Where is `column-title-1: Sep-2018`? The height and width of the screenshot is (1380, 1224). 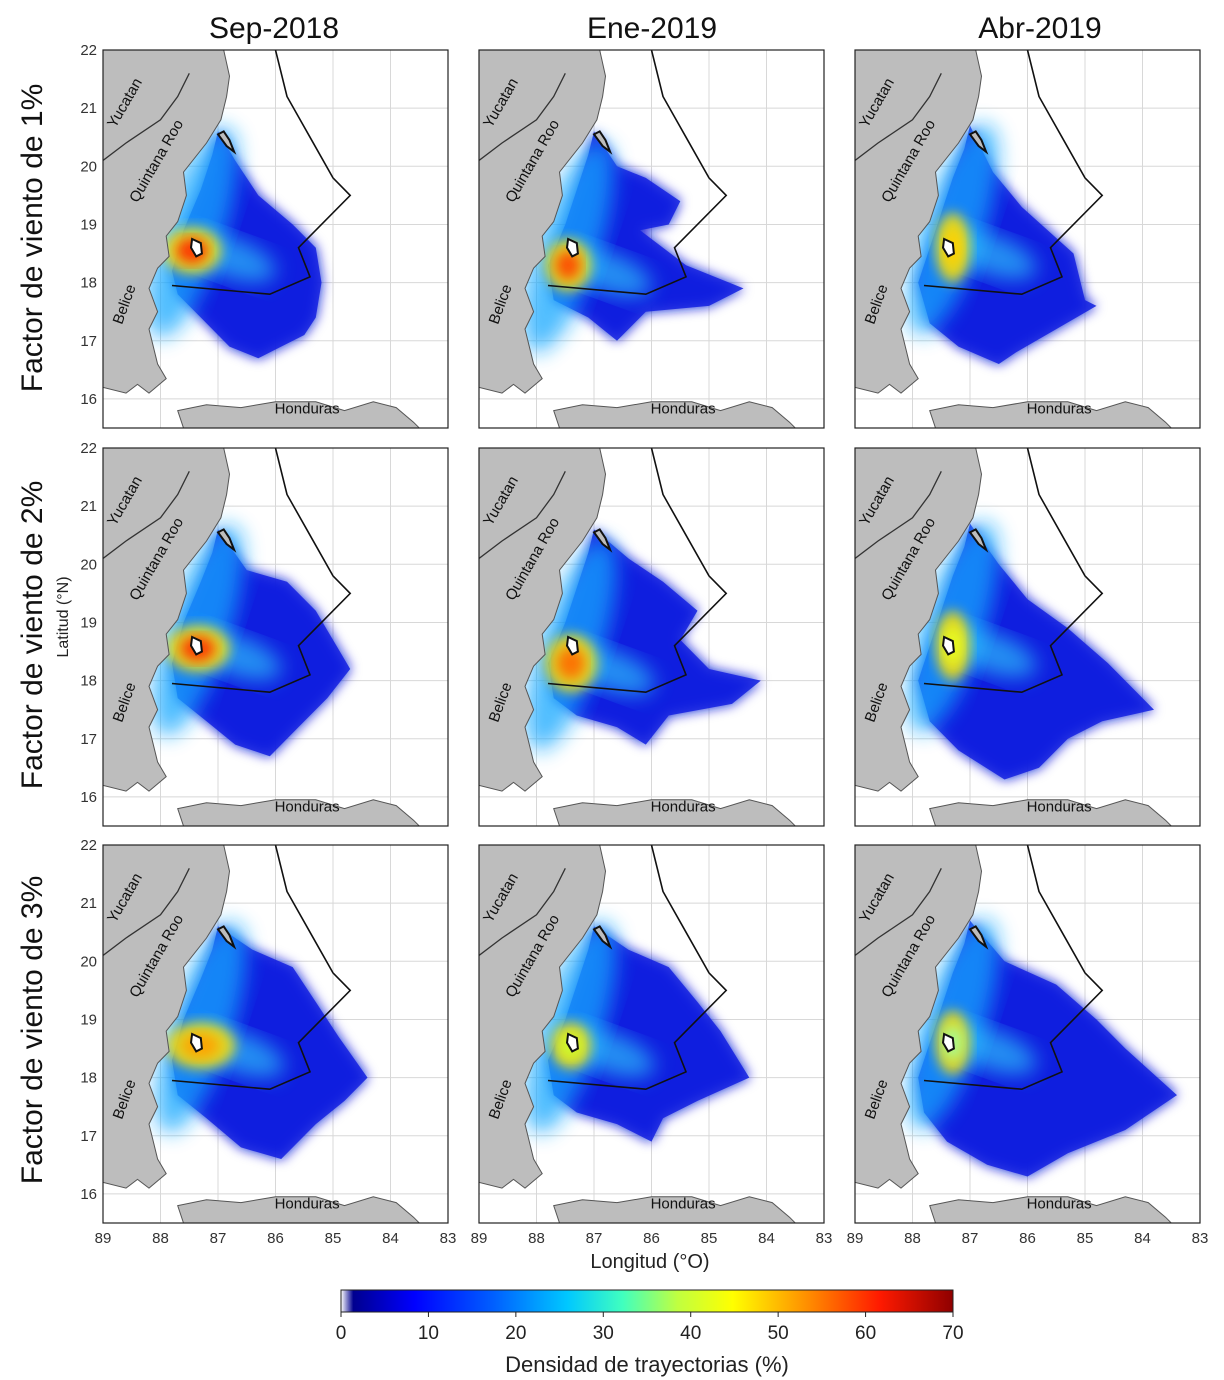 column-title-1: Sep-2018 is located at coordinates (274, 28).